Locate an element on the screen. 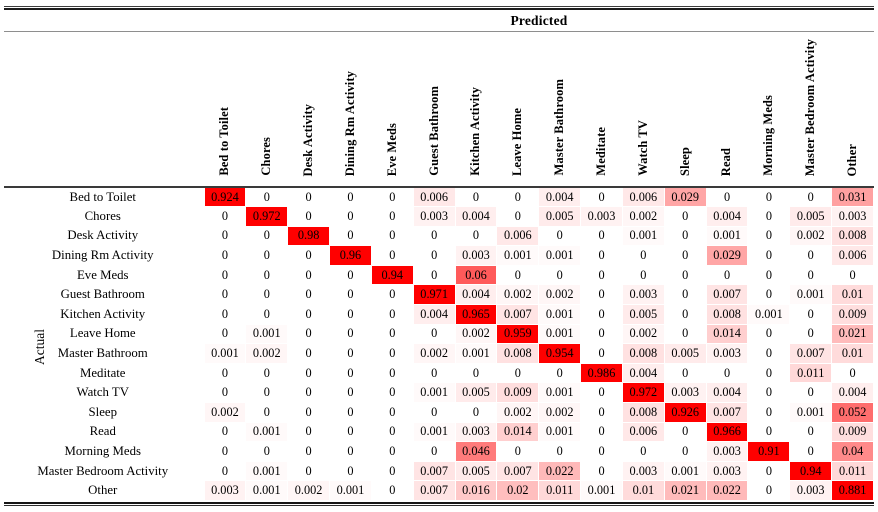 Image resolution: width=878 pixels, height=512 pixels. matrix-cell: 0.01 is located at coordinates (852, 295).